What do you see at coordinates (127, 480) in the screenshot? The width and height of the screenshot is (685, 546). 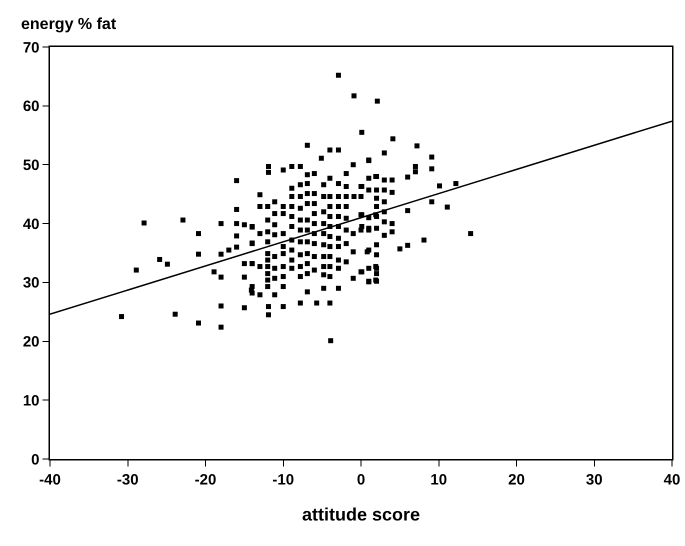 I see `x-tick-label: -30` at bounding box center [127, 480].